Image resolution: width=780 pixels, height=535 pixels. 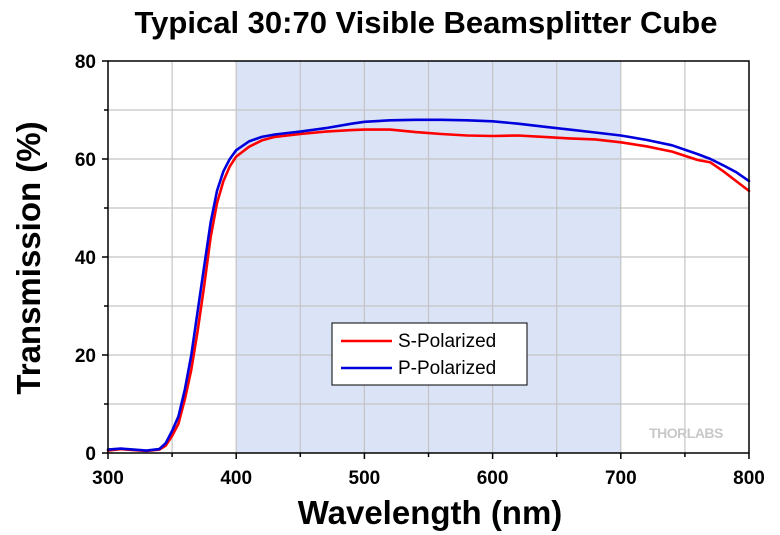 What do you see at coordinates (85, 62) in the screenshot?
I see `y-tick-label: 80` at bounding box center [85, 62].